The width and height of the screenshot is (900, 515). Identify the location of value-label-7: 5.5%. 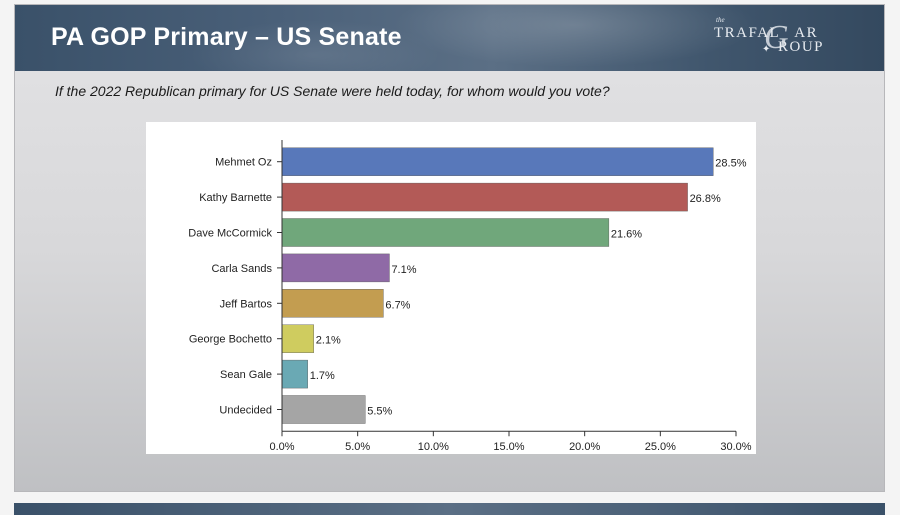
(379, 412).